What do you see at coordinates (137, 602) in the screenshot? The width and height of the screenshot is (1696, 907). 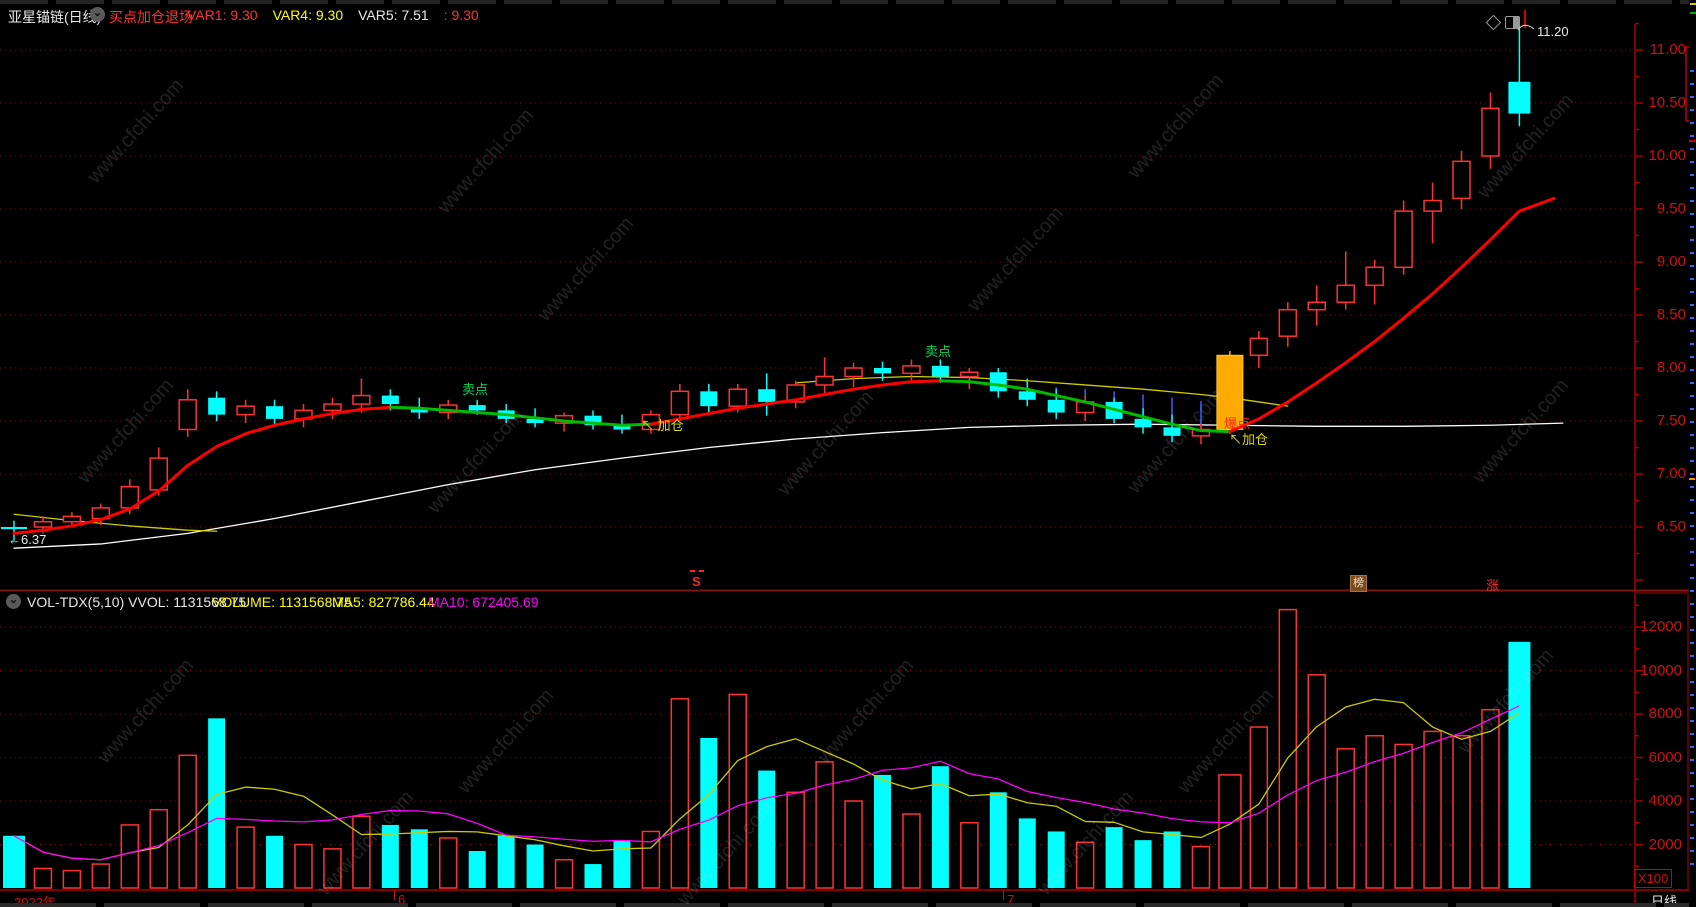 I see `volume-indicator-name: VOL-TDX(5,10) VVOL: 1131568.75` at bounding box center [137, 602].